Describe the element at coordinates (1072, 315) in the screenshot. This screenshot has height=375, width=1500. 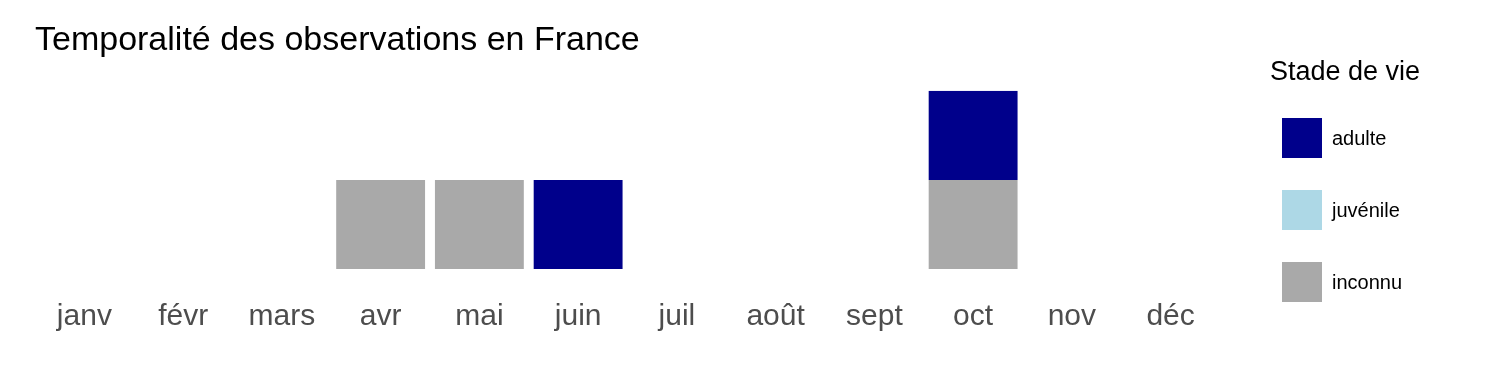
I see `x-tick-label: nov` at that location.